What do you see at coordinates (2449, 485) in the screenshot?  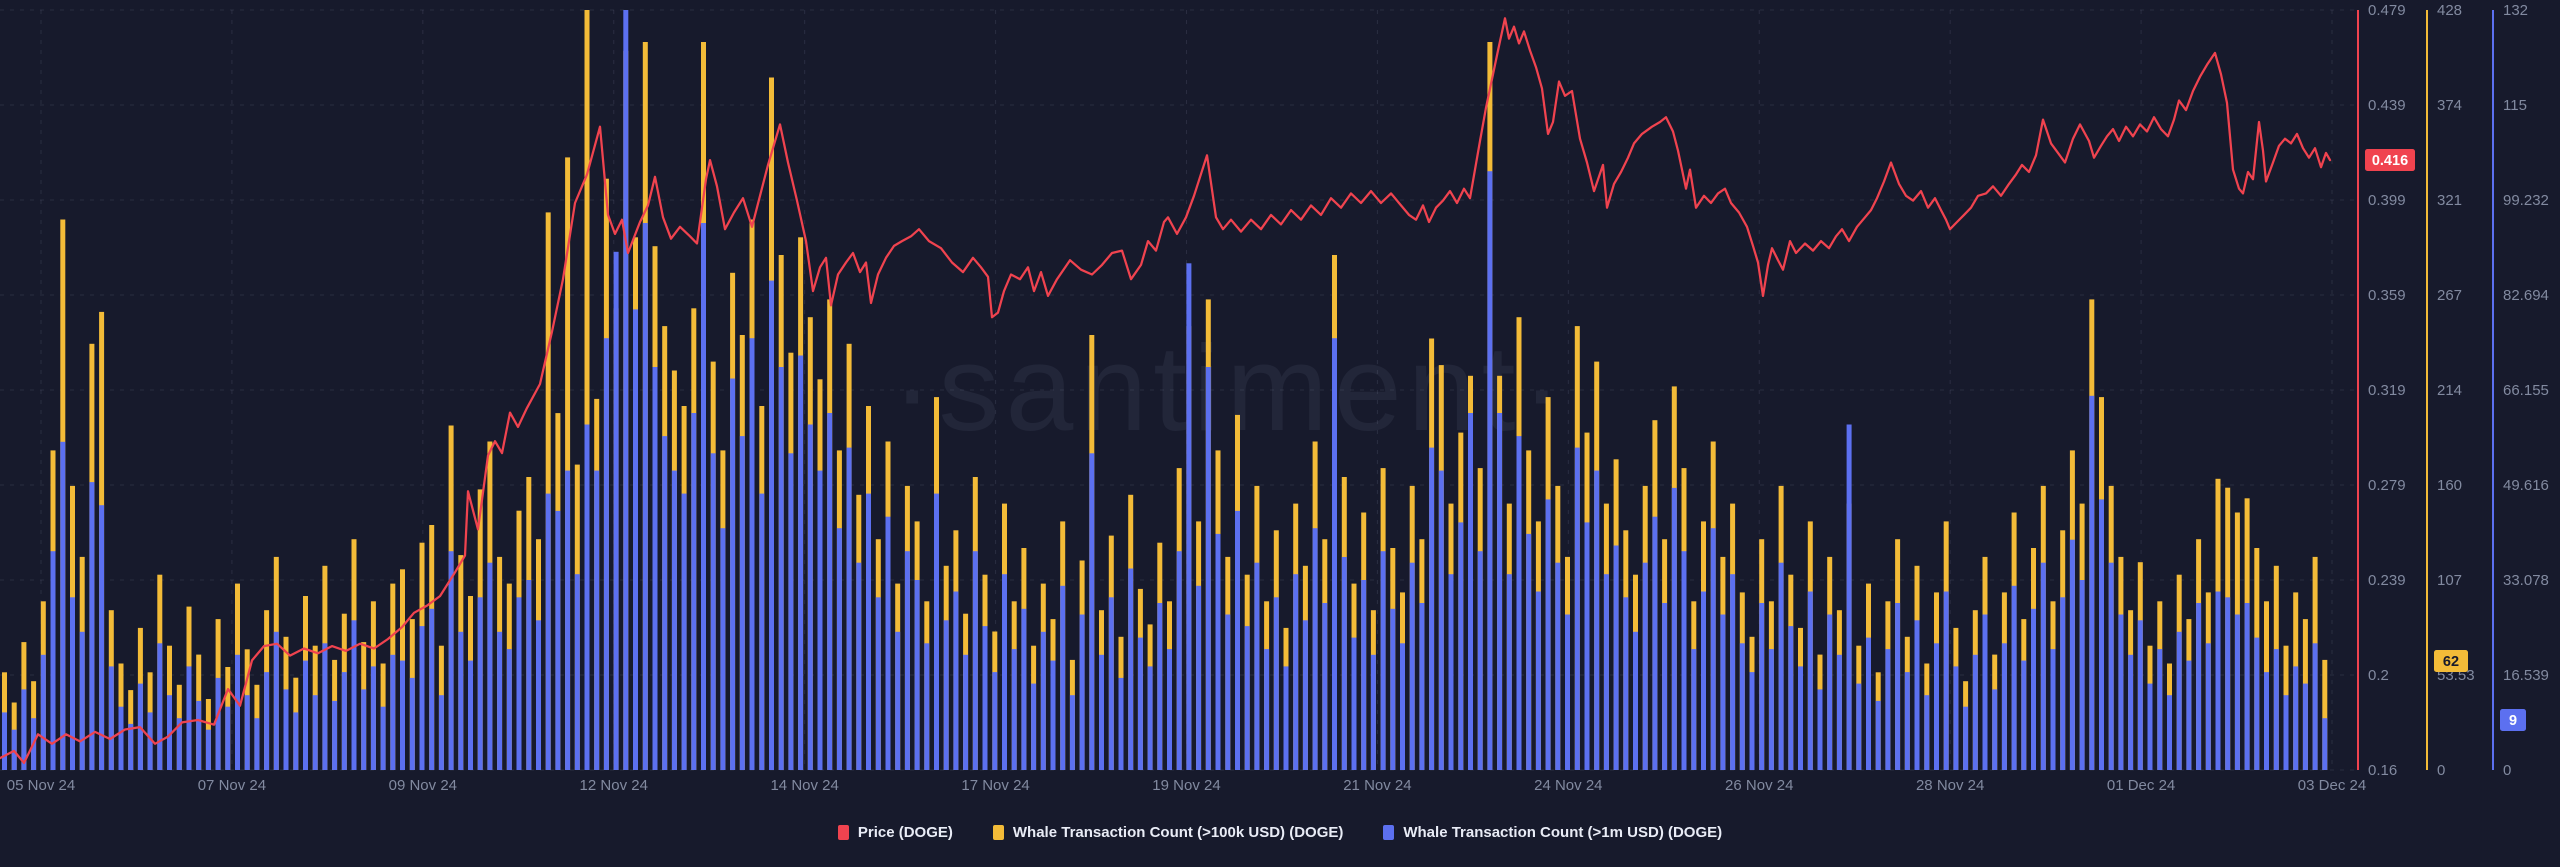 I see `svg-text: 160` at bounding box center [2449, 485].